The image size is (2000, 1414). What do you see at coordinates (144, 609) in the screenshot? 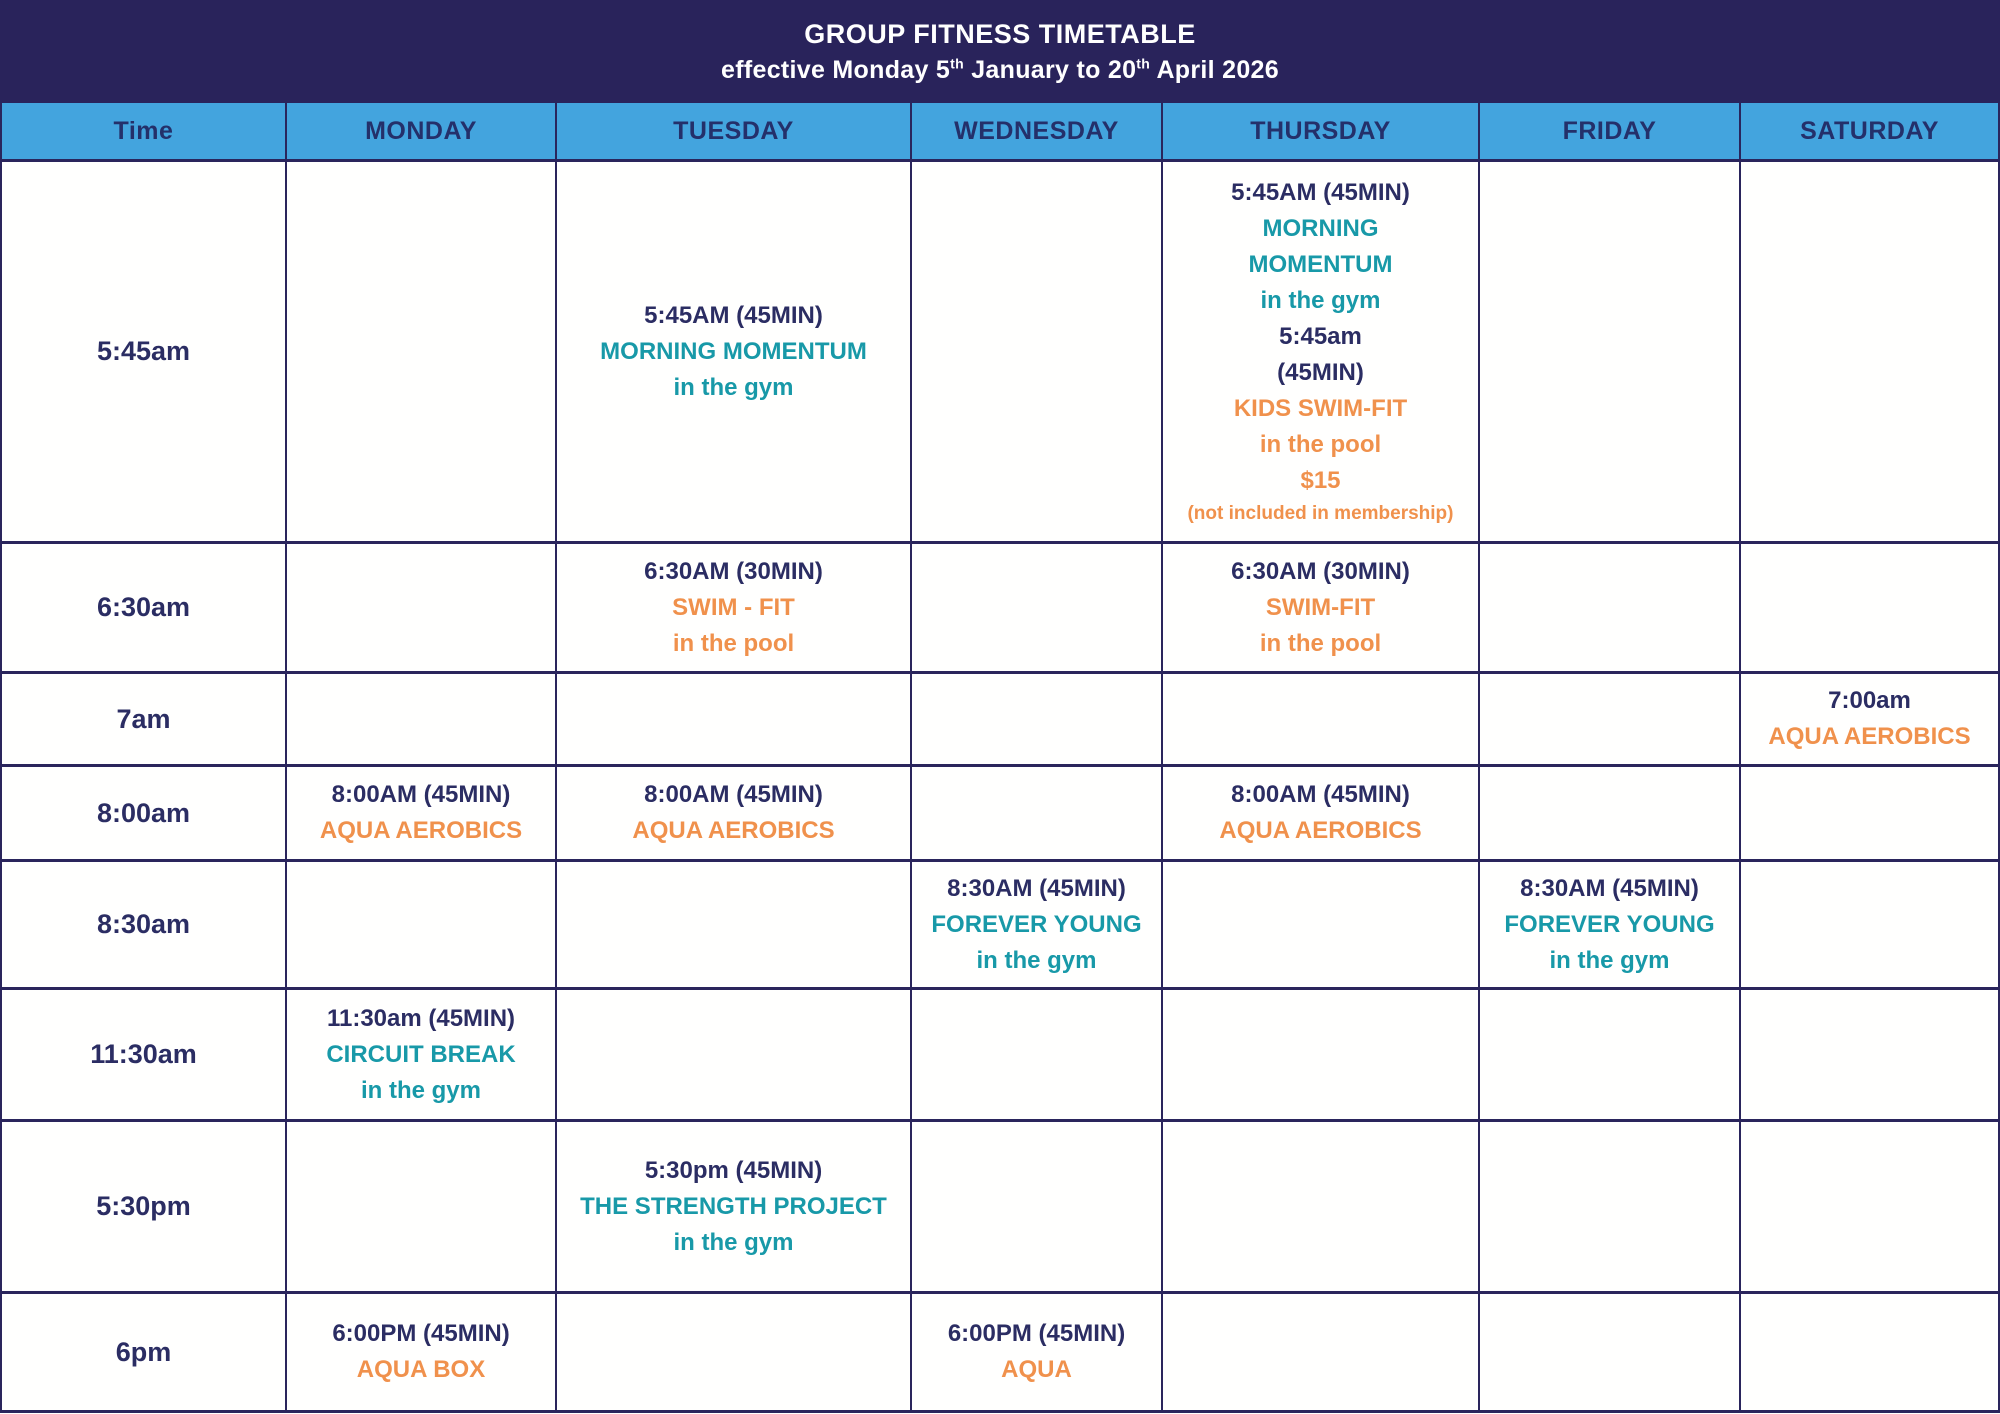
I see `time-label-630am: 6:30am` at bounding box center [144, 609].